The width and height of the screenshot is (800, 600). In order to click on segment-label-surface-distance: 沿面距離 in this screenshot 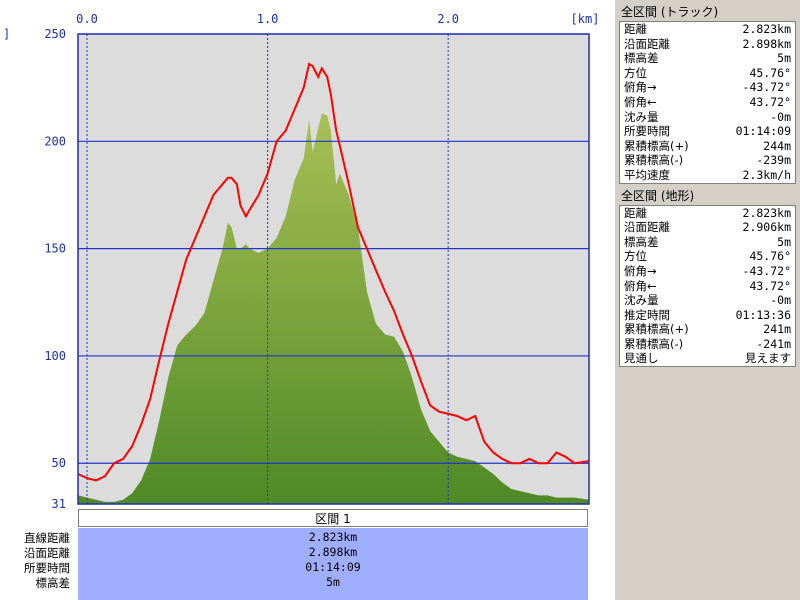, I will do `click(47, 553)`.